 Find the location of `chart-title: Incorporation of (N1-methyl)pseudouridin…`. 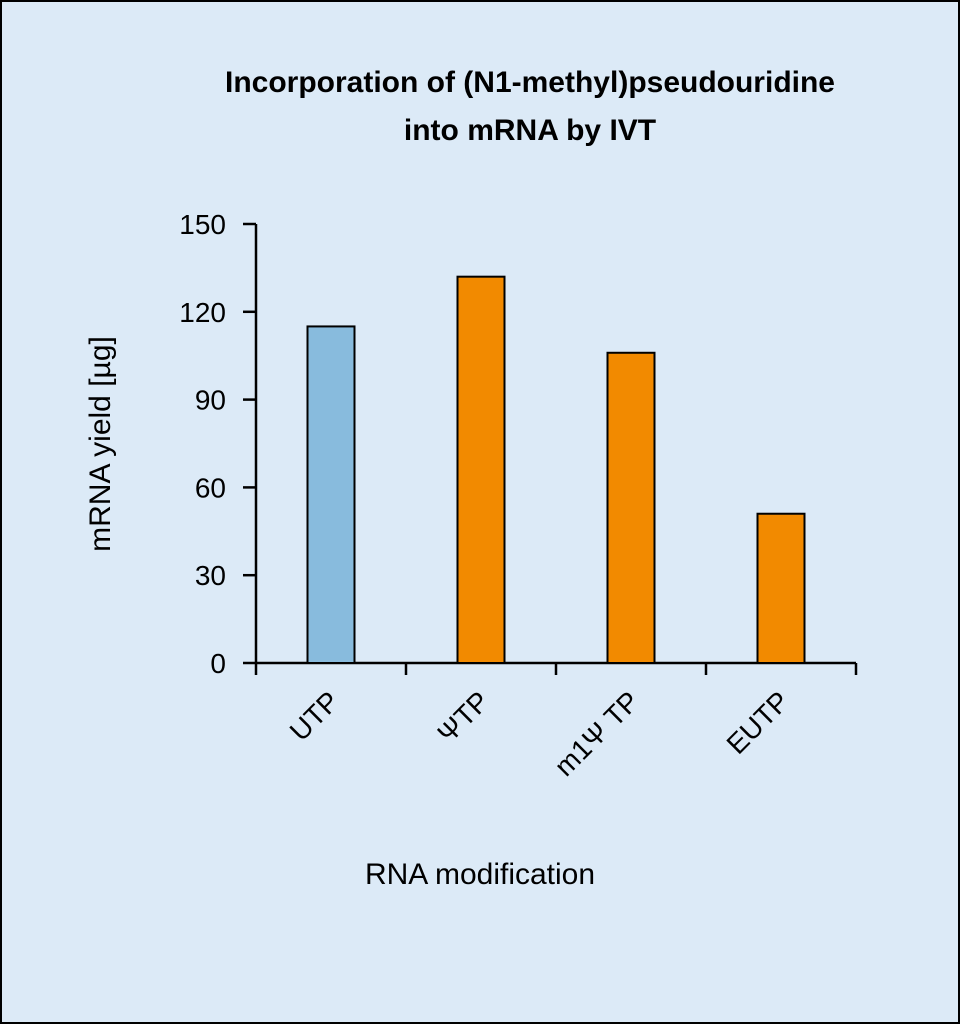

chart-title: Incorporation of (N1-methyl)pseudouridin… is located at coordinates (530, 82).